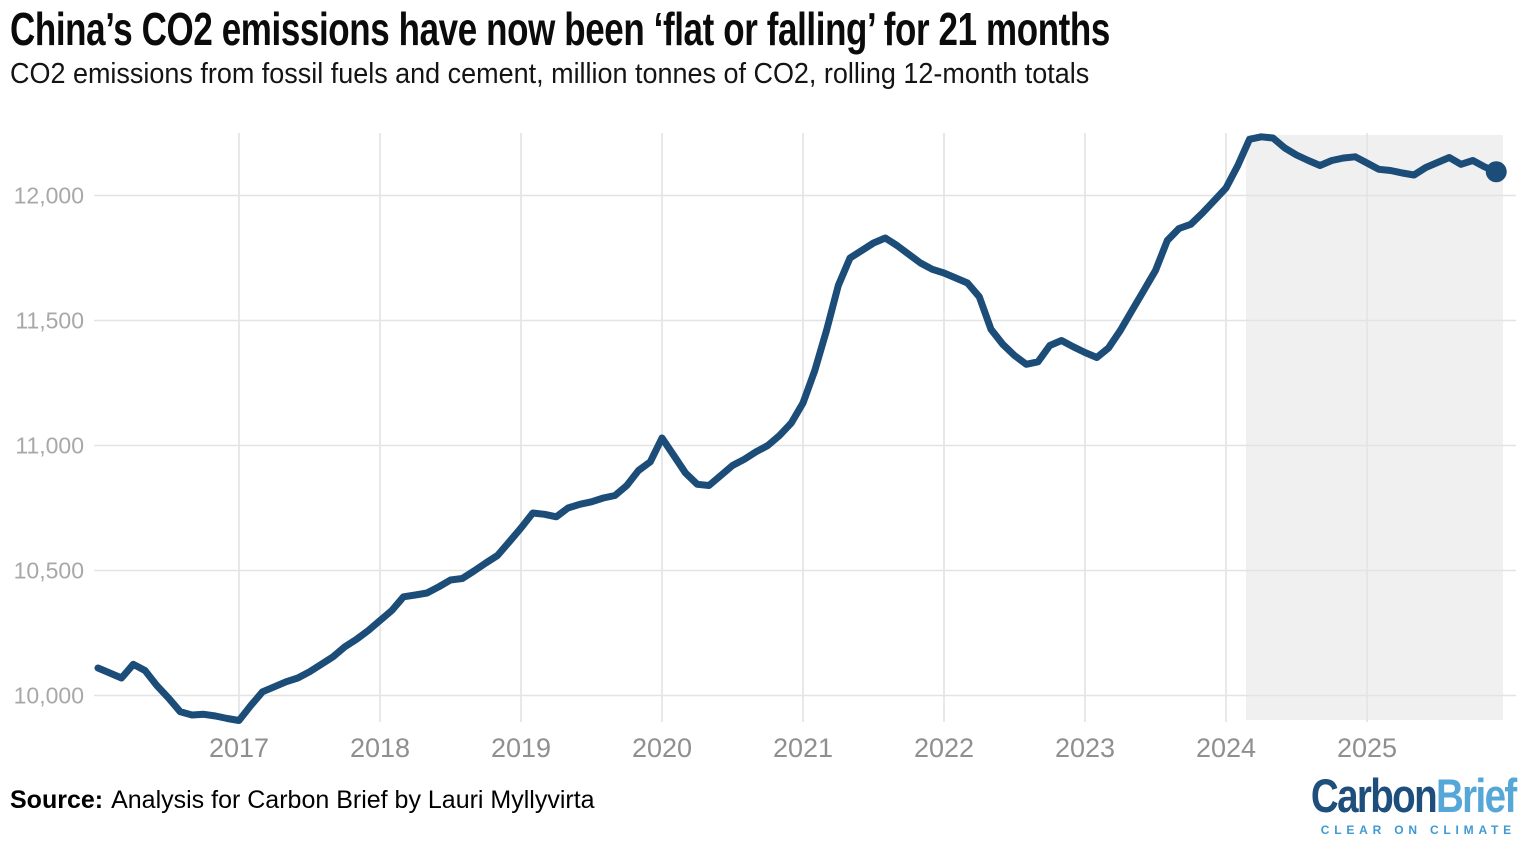 The image size is (1536, 858). I want to click on x-tick-label: 2017, so click(239, 748).